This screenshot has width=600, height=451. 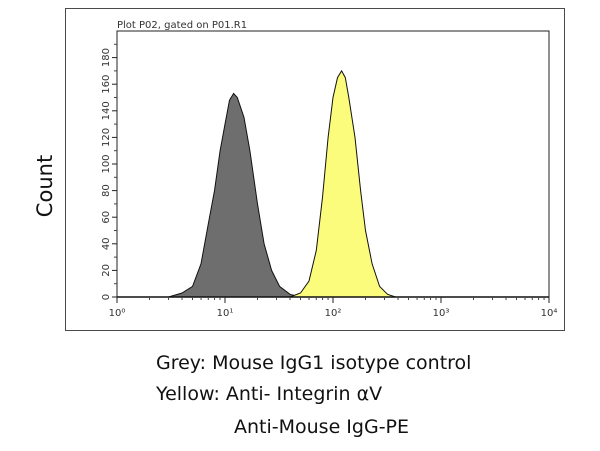 I want to click on y-tick-label: 20, so click(x=106, y=270).